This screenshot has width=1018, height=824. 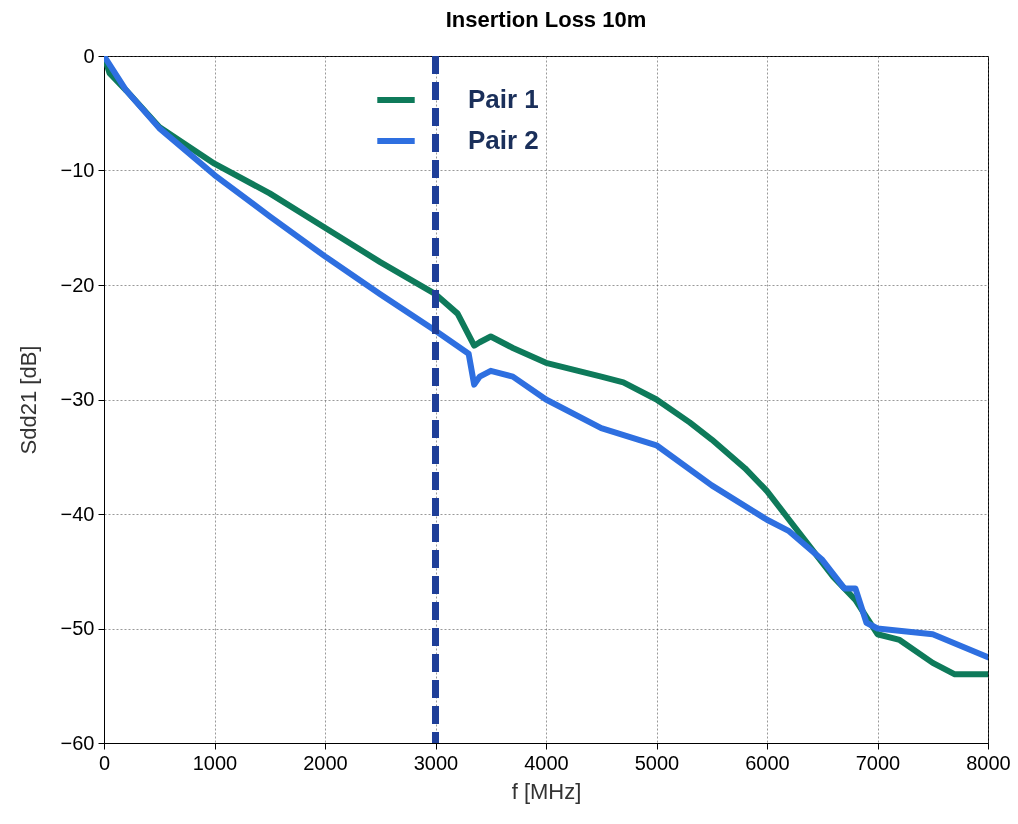 I want to click on y-axis-title: Sdd21 [dB], so click(x=28, y=400).